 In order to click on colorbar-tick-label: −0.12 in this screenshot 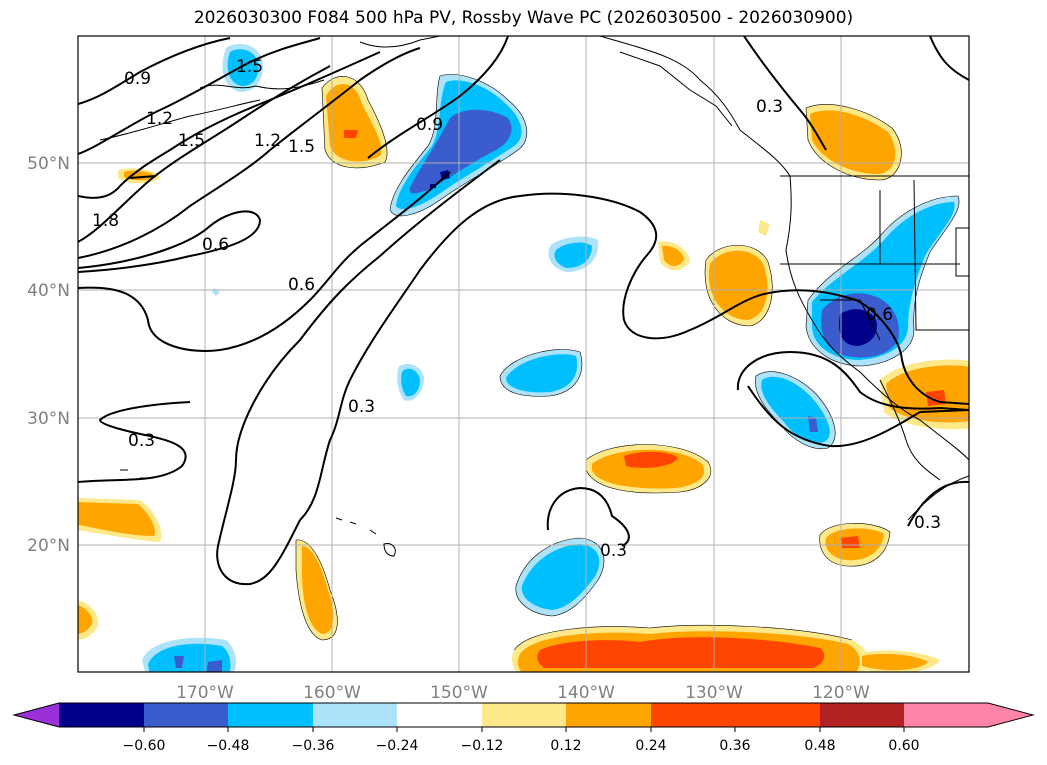, I will do `click(482, 746)`.